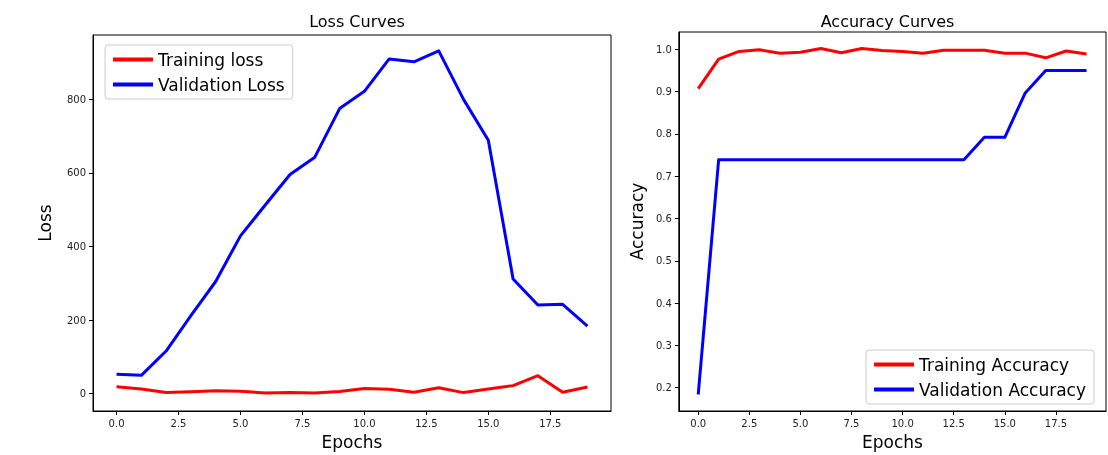  What do you see at coordinates (663, 388) in the screenshot?
I see `y-tick-label: 0.2` at bounding box center [663, 388].